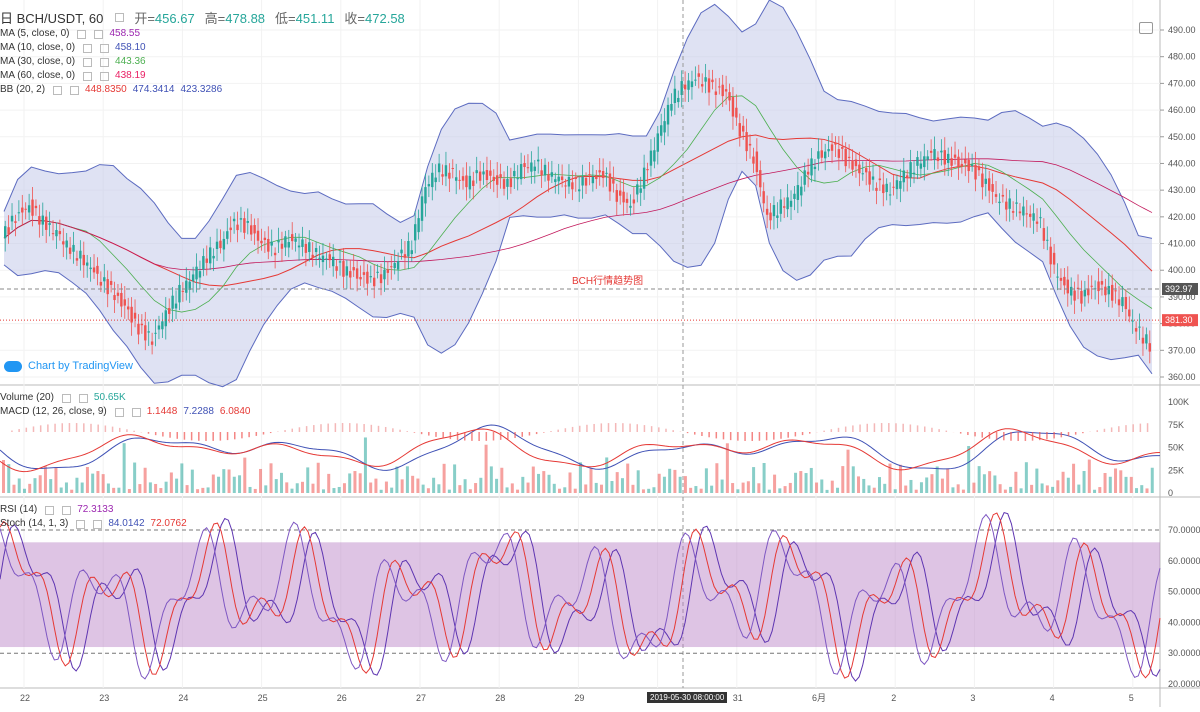 This screenshot has height=712, width=1200. I want to click on settings-icon, so click(119, 17).